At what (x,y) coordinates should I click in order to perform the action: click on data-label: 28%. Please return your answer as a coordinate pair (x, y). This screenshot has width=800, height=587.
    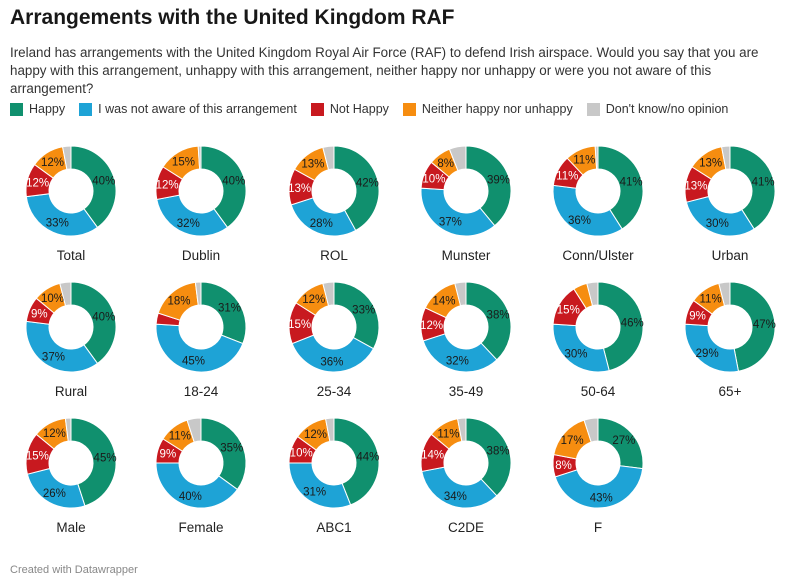
    Looking at the image, I should click on (321, 224).